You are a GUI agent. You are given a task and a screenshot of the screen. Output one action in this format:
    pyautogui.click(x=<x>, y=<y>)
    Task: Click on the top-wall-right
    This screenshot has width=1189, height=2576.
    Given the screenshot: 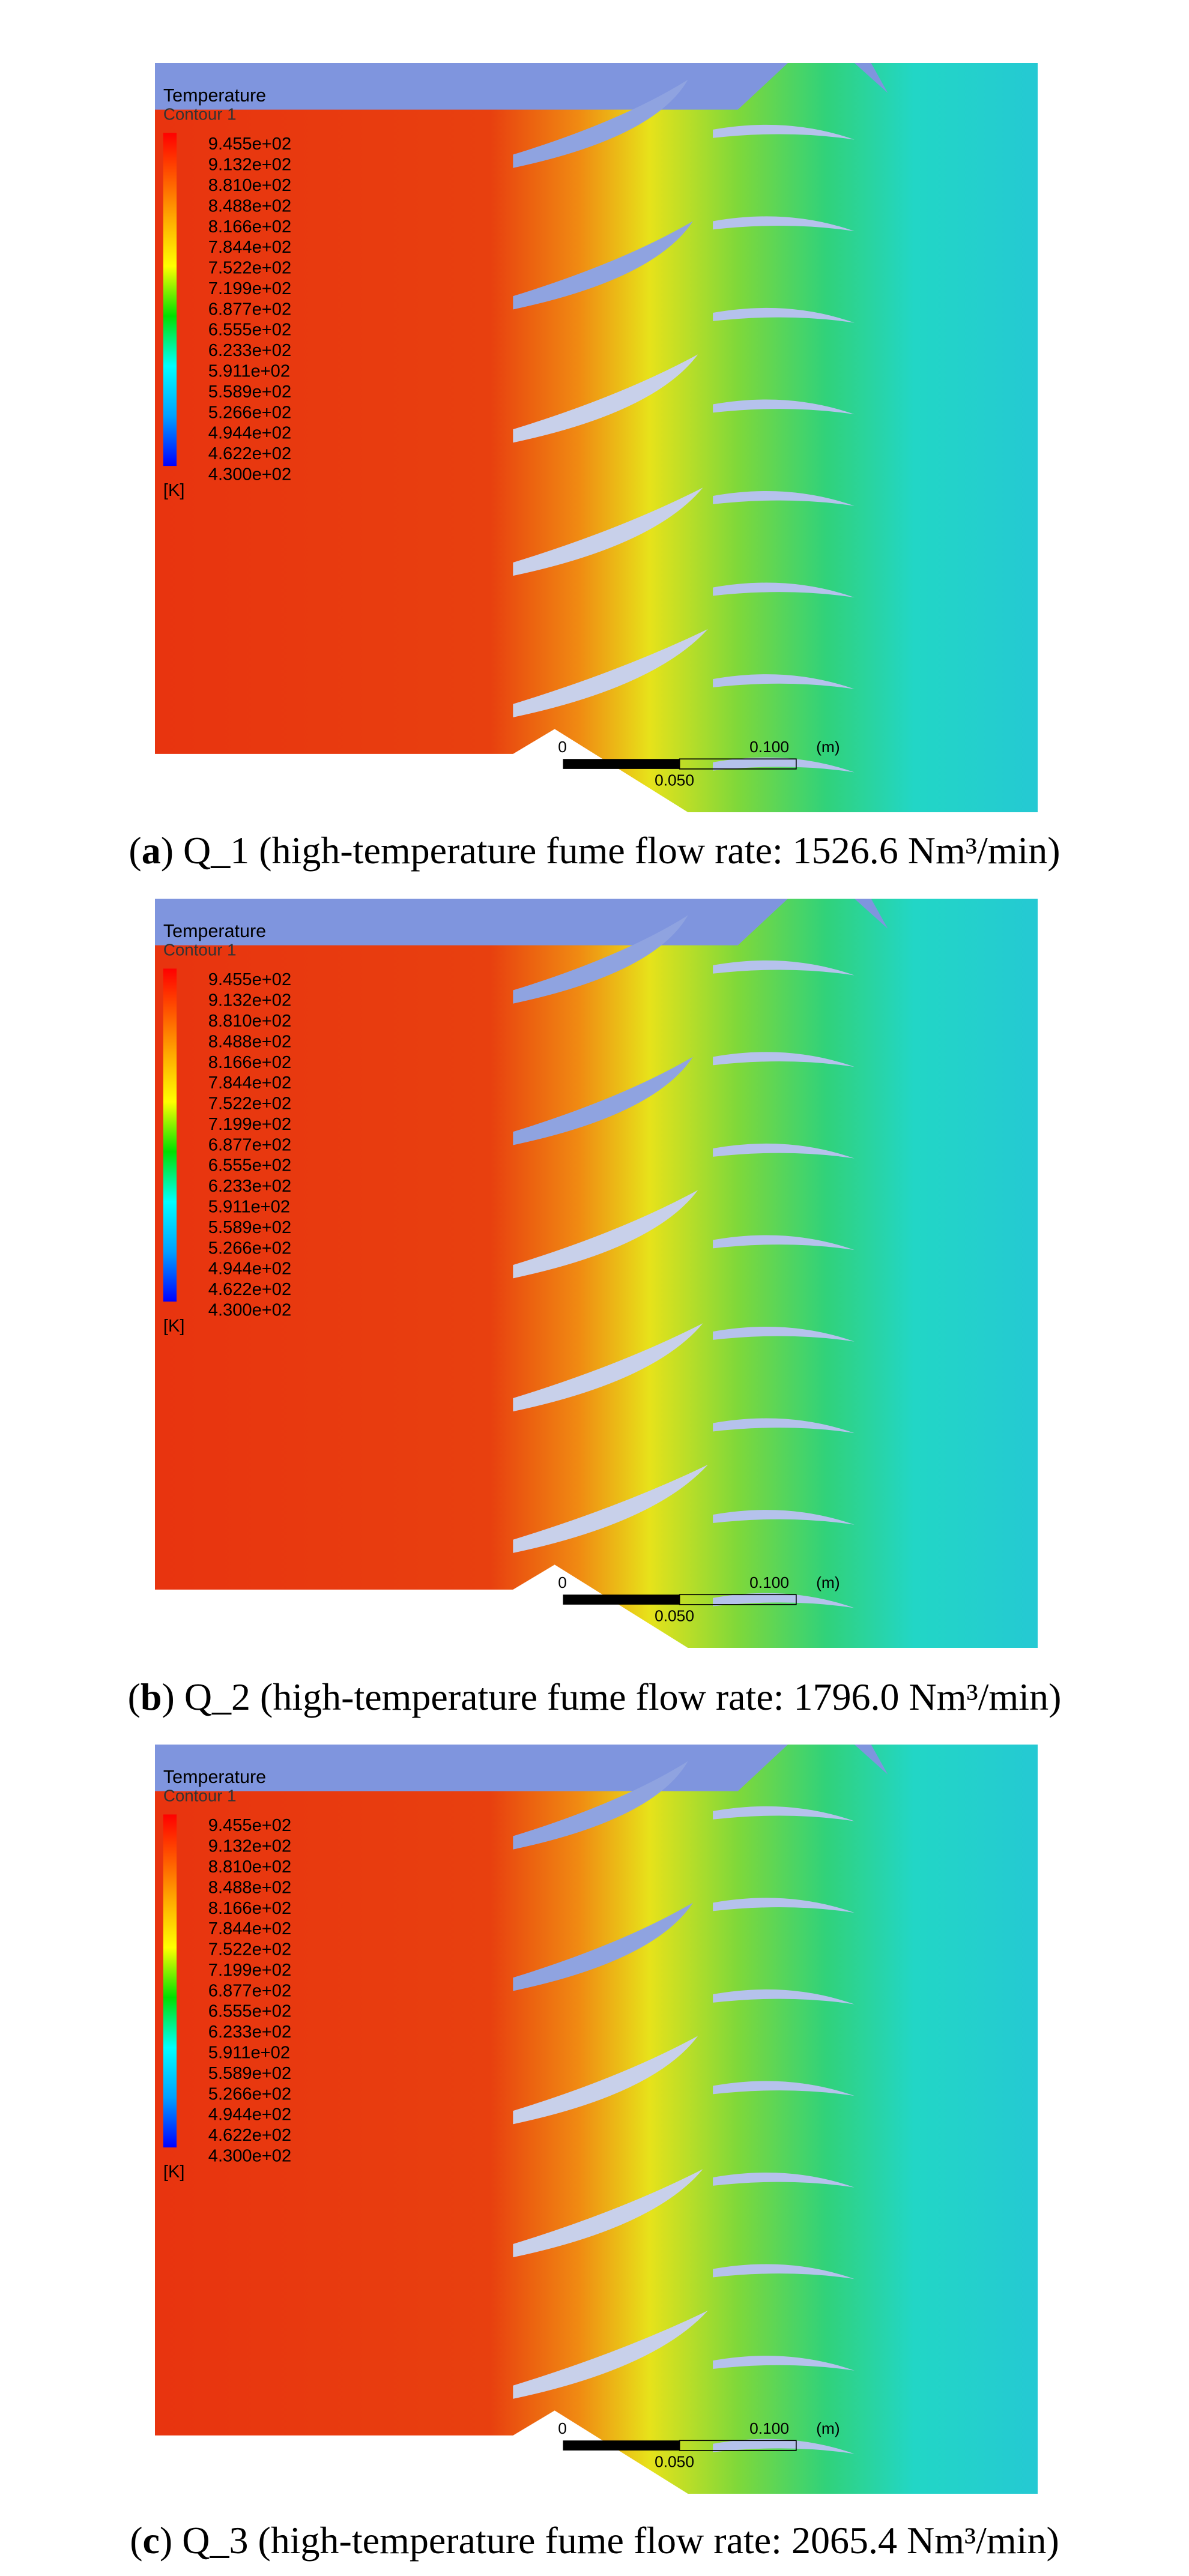 What is the action you would take?
    pyautogui.click(x=871, y=914)
    